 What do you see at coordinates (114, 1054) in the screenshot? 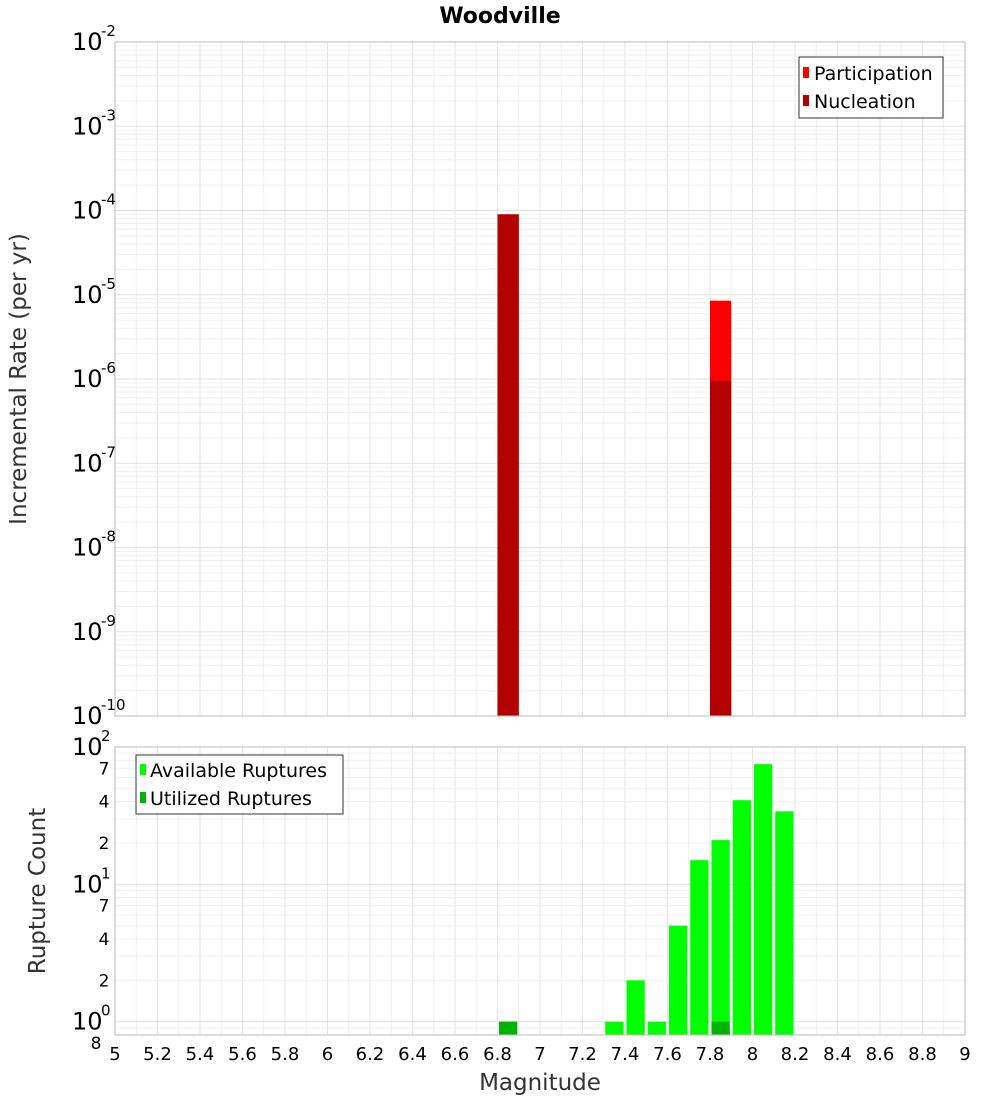
I see `x-tick-label: 5` at bounding box center [114, 1054].